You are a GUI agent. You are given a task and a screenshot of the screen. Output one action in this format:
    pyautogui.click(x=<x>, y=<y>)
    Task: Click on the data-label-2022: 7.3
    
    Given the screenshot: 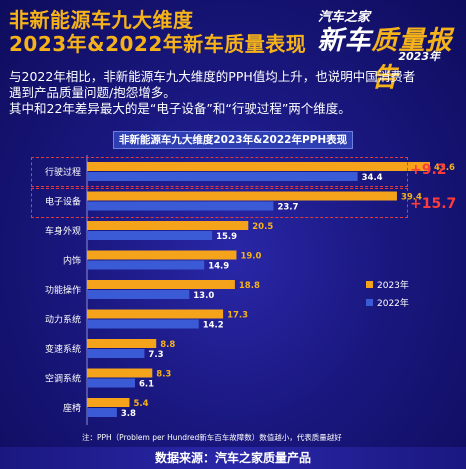 What is the action you would take?
    pyautogui.click(x=155, y=355)
    